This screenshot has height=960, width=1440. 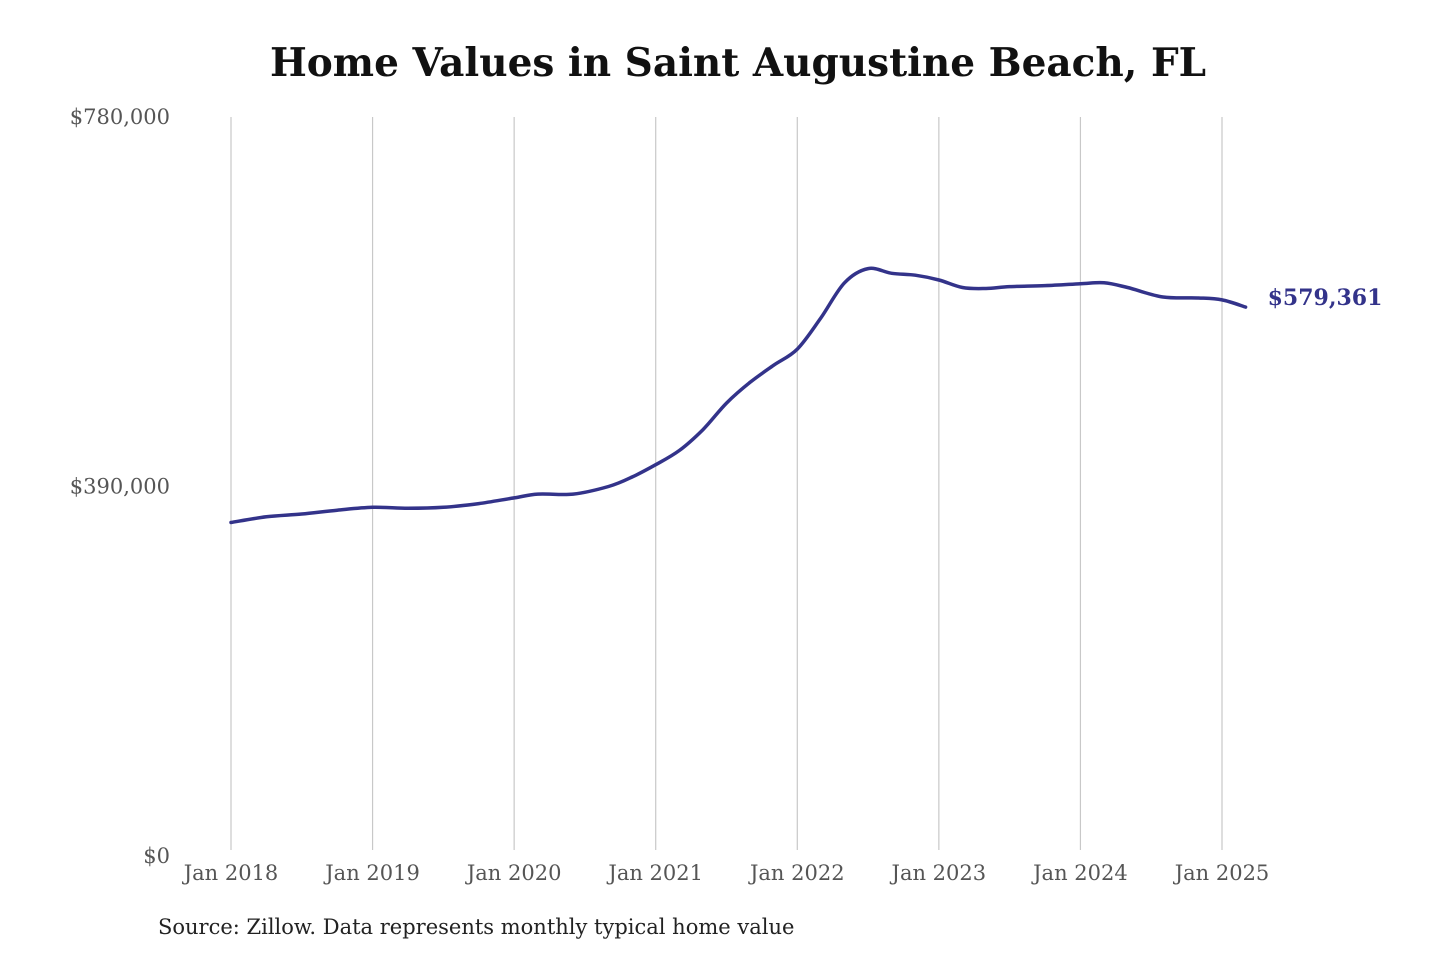 What do you see at coordinates (230, 873) in the screenshot?
I see `x-tick-label: Jan 2018` at bounding box center [230, 873].